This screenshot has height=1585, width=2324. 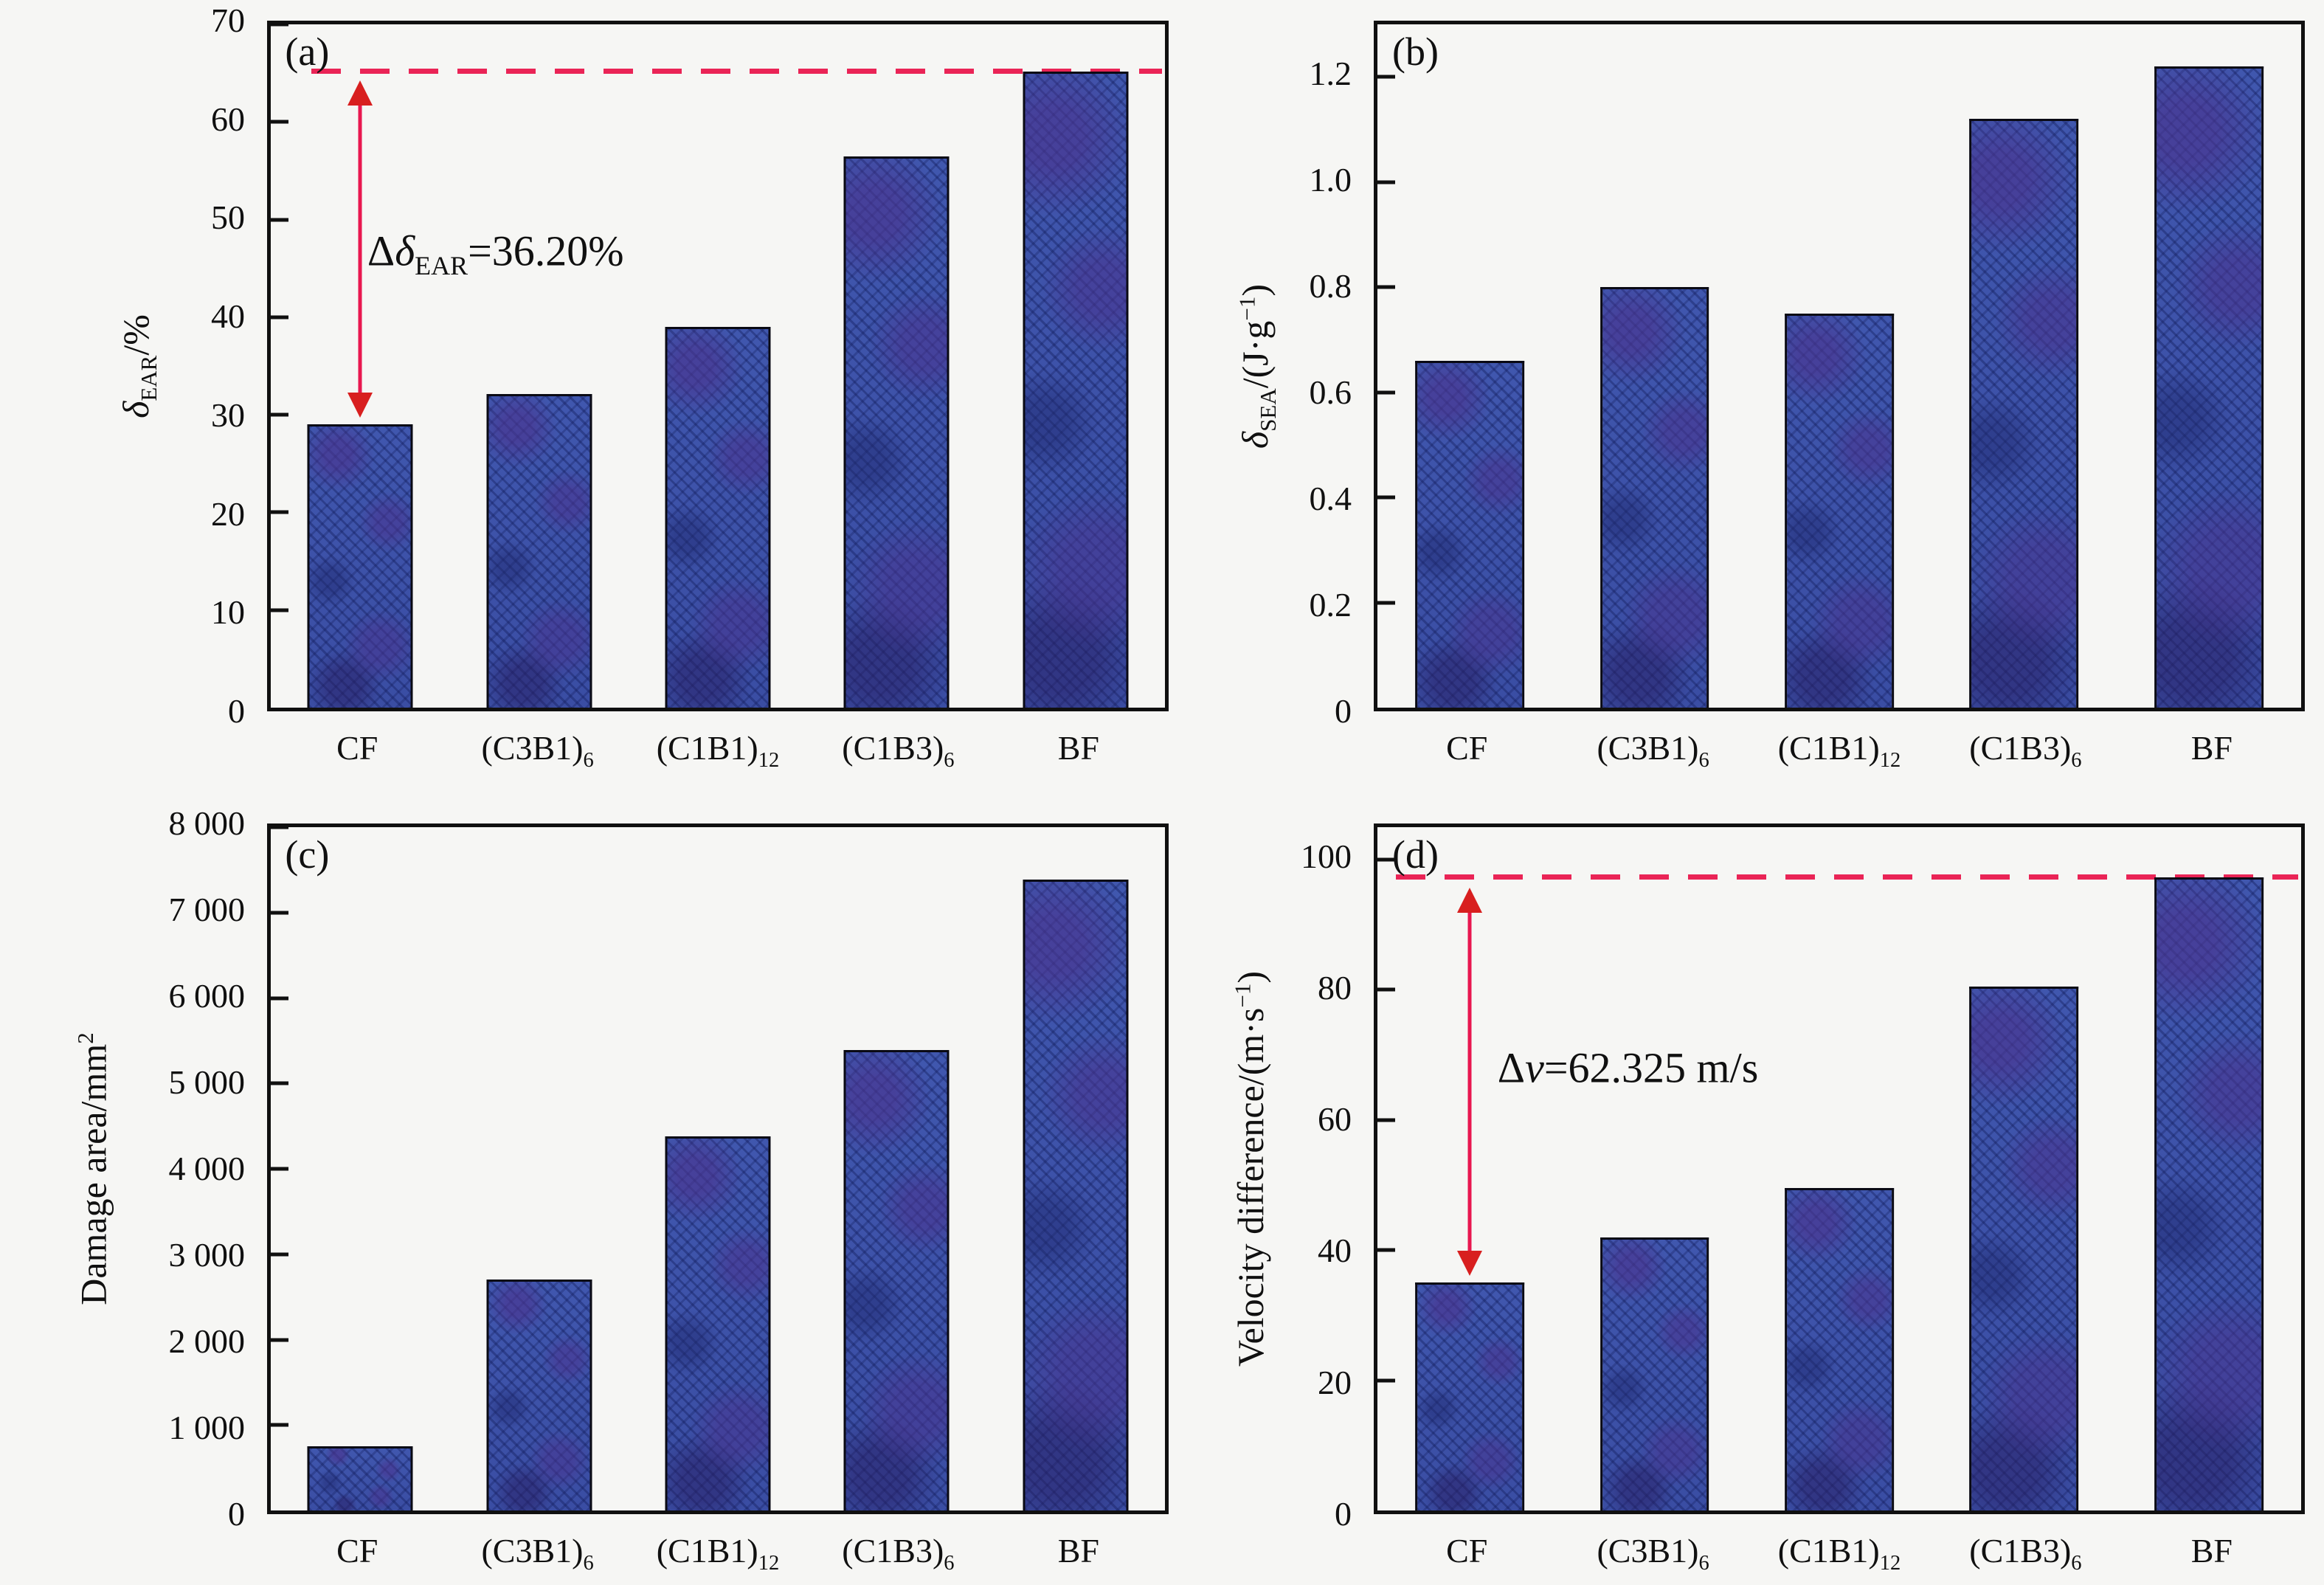 I want to click on ytick-label-0.8: 0.8, so click(x=1330, y=286).